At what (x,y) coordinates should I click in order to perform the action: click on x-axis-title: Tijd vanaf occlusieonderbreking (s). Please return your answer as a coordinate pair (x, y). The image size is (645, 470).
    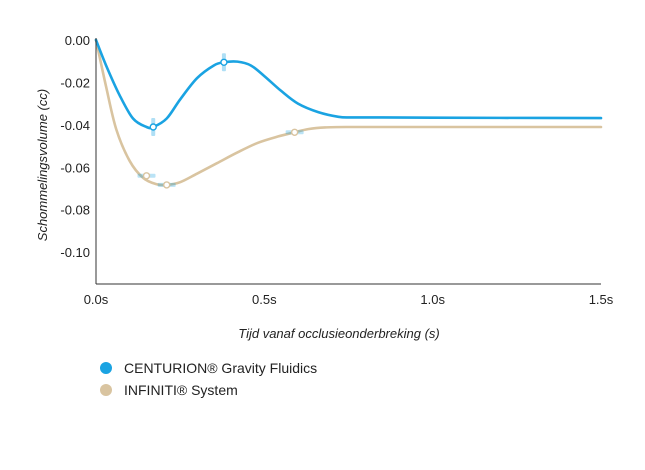
    Looking at the image, I should click on (338, 333).